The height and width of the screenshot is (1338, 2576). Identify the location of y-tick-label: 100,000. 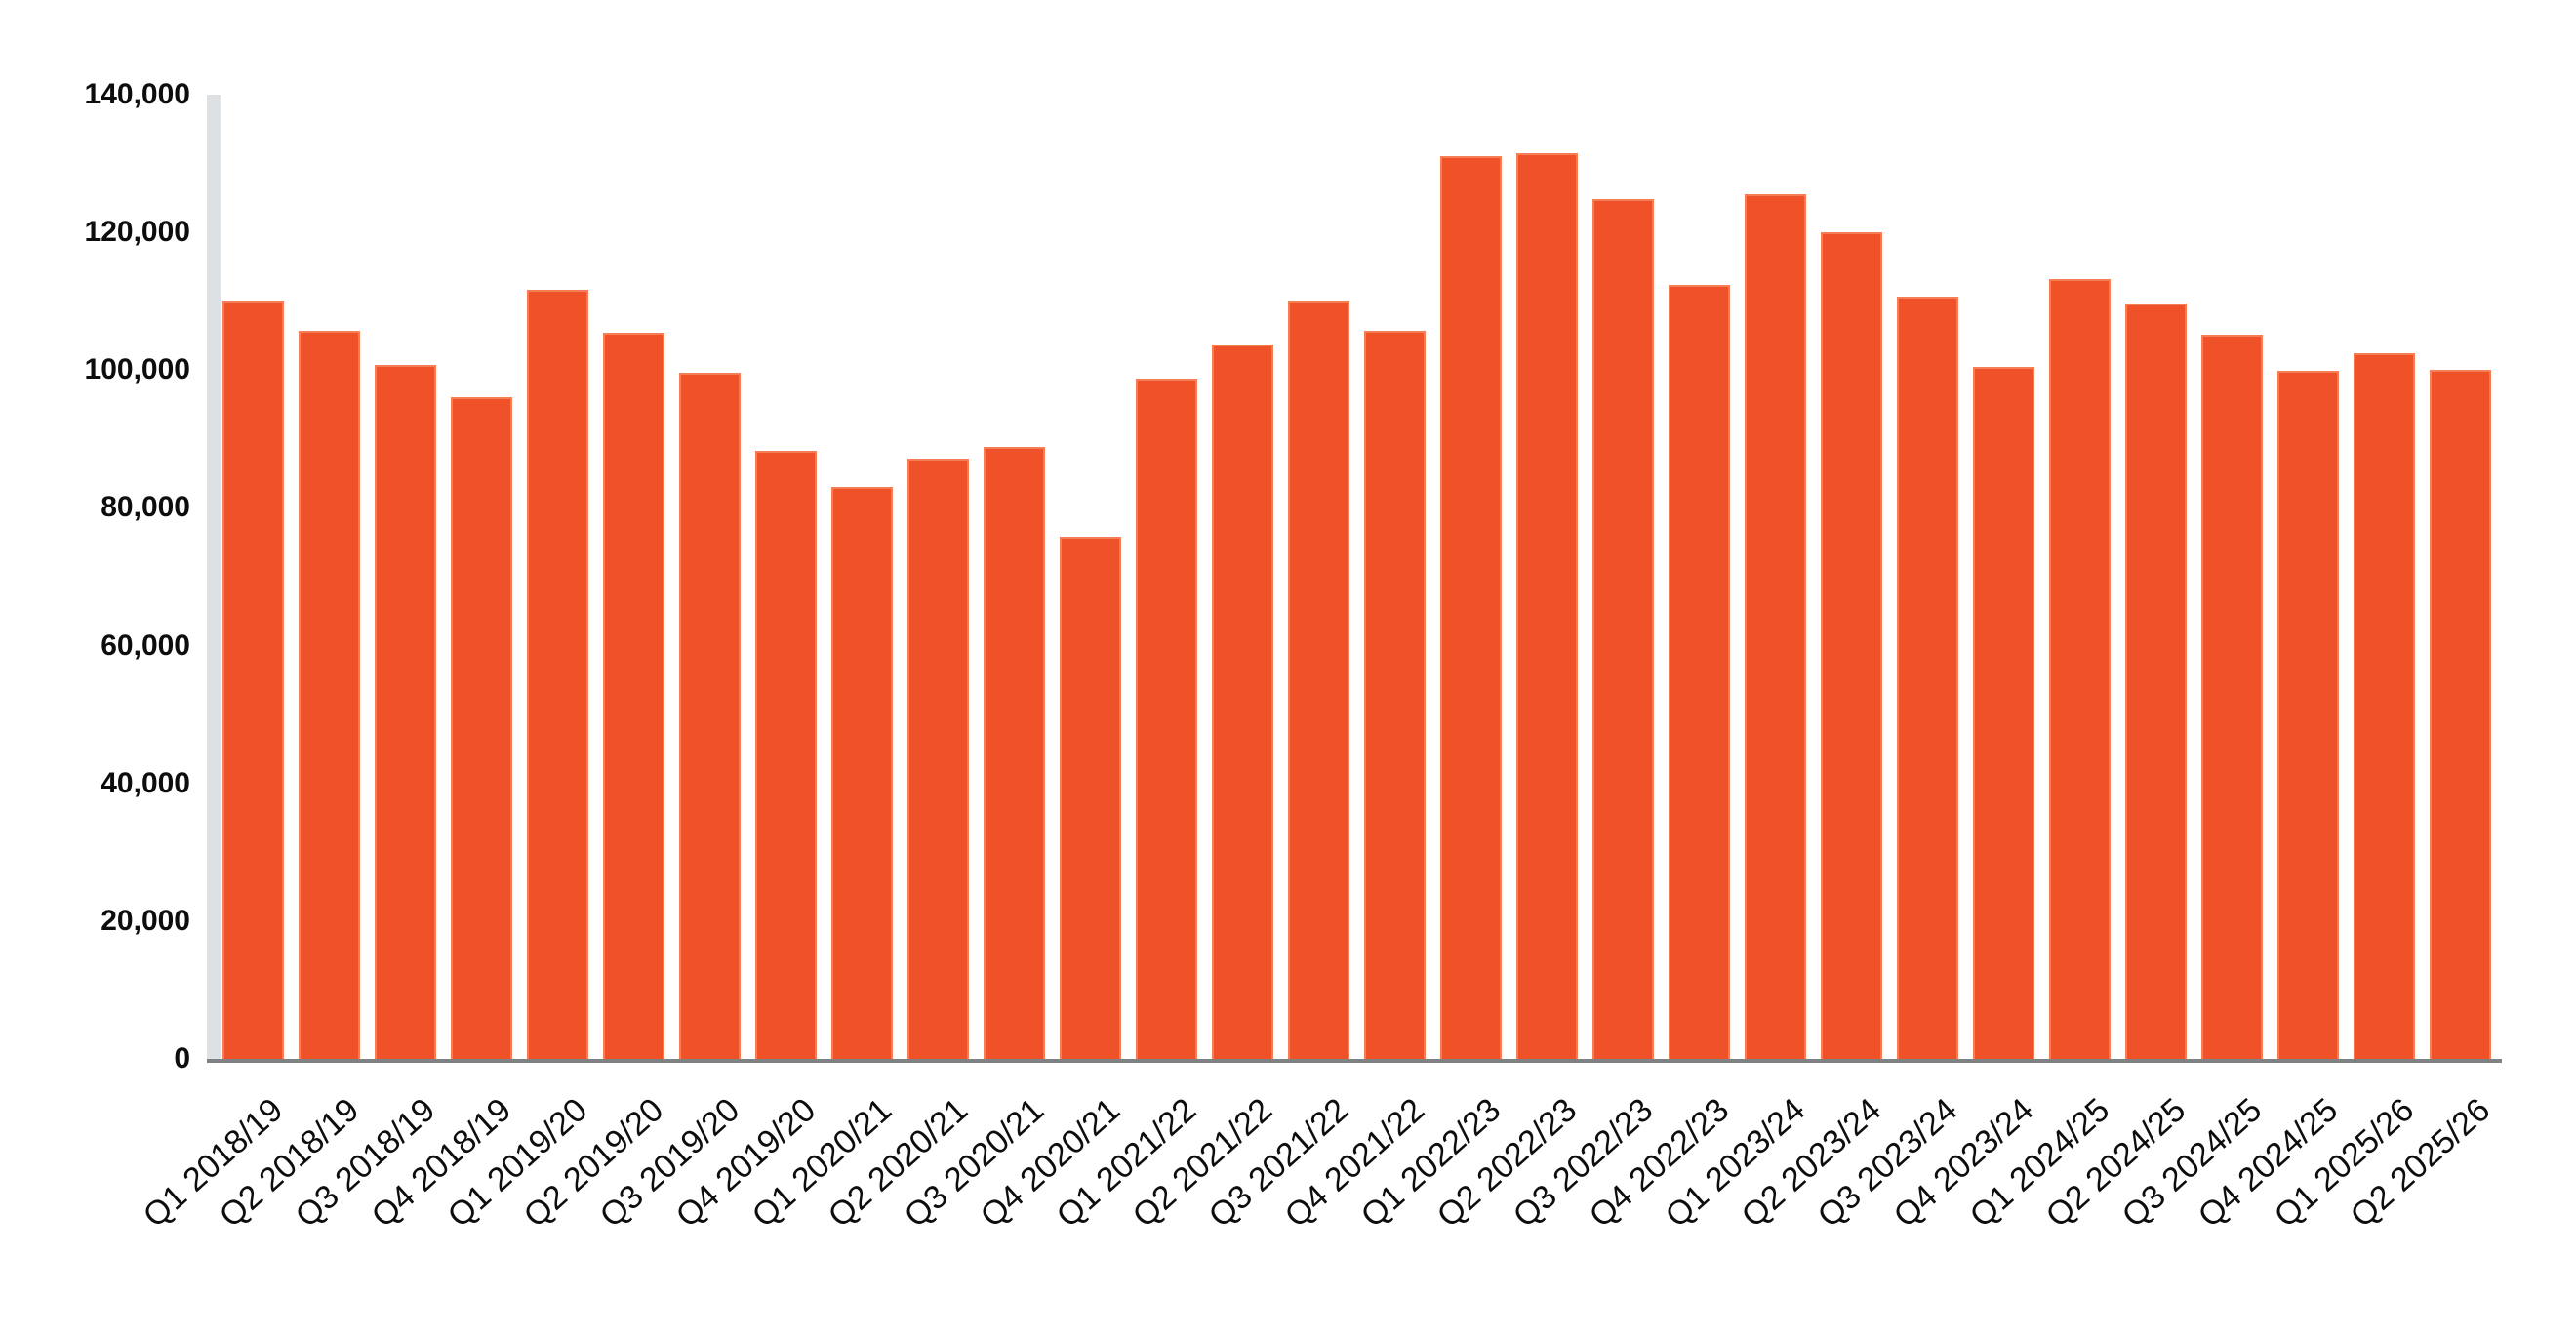
(137, 369).